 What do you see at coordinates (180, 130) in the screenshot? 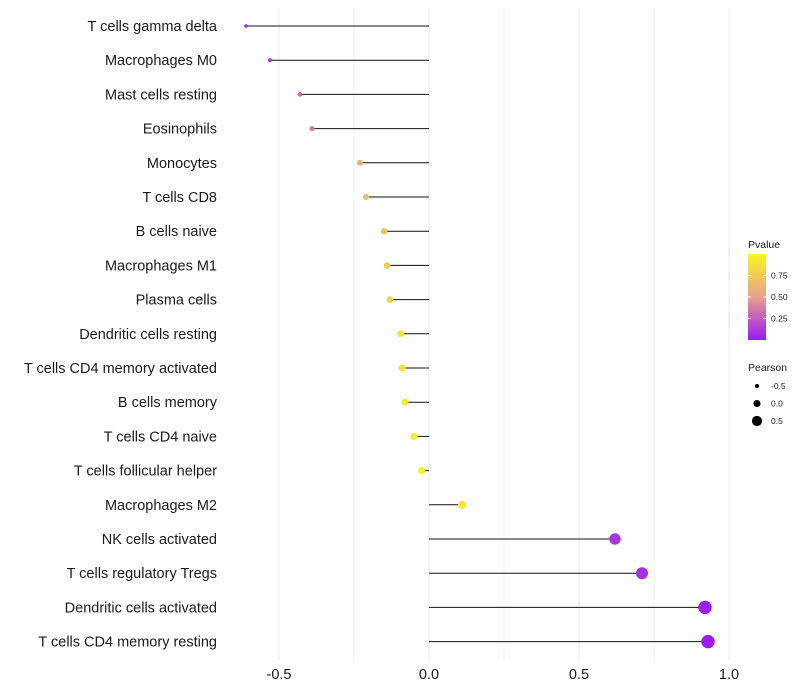
I see `category-label: Eosinophils` at bounding box center [180, 130].